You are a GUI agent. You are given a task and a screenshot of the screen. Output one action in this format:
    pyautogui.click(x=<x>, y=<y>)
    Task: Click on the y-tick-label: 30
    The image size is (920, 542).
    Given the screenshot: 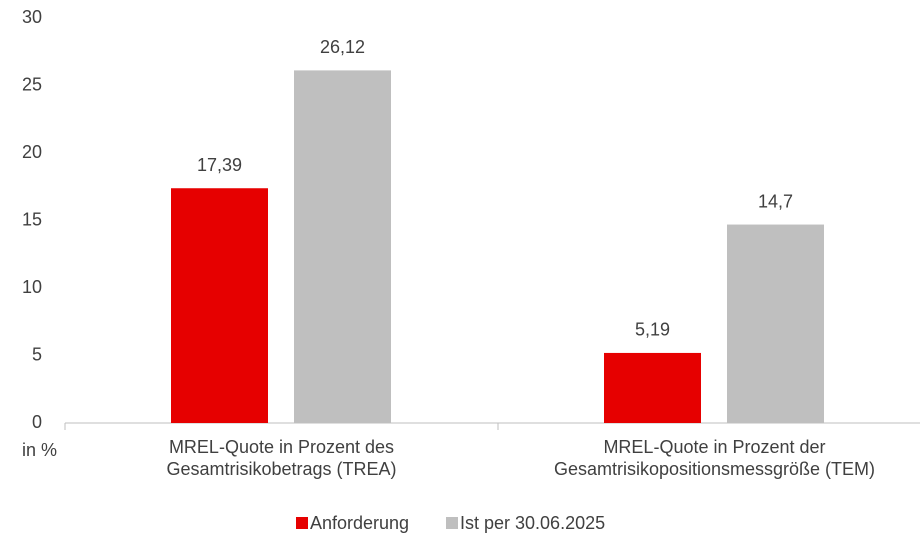 What is the action you would take?
    pyautogui.click(x=32, y=17)
    